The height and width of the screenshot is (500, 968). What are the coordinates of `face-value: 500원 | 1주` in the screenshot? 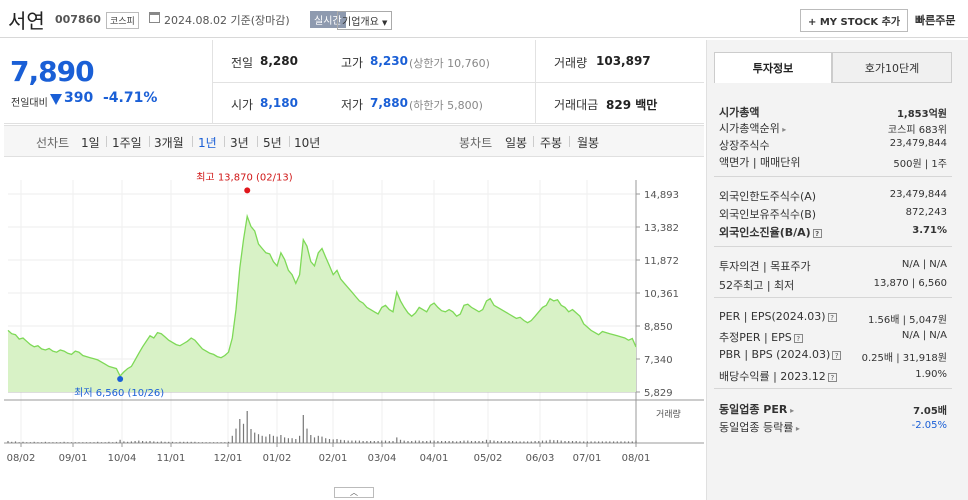 It's located at (920, 164).